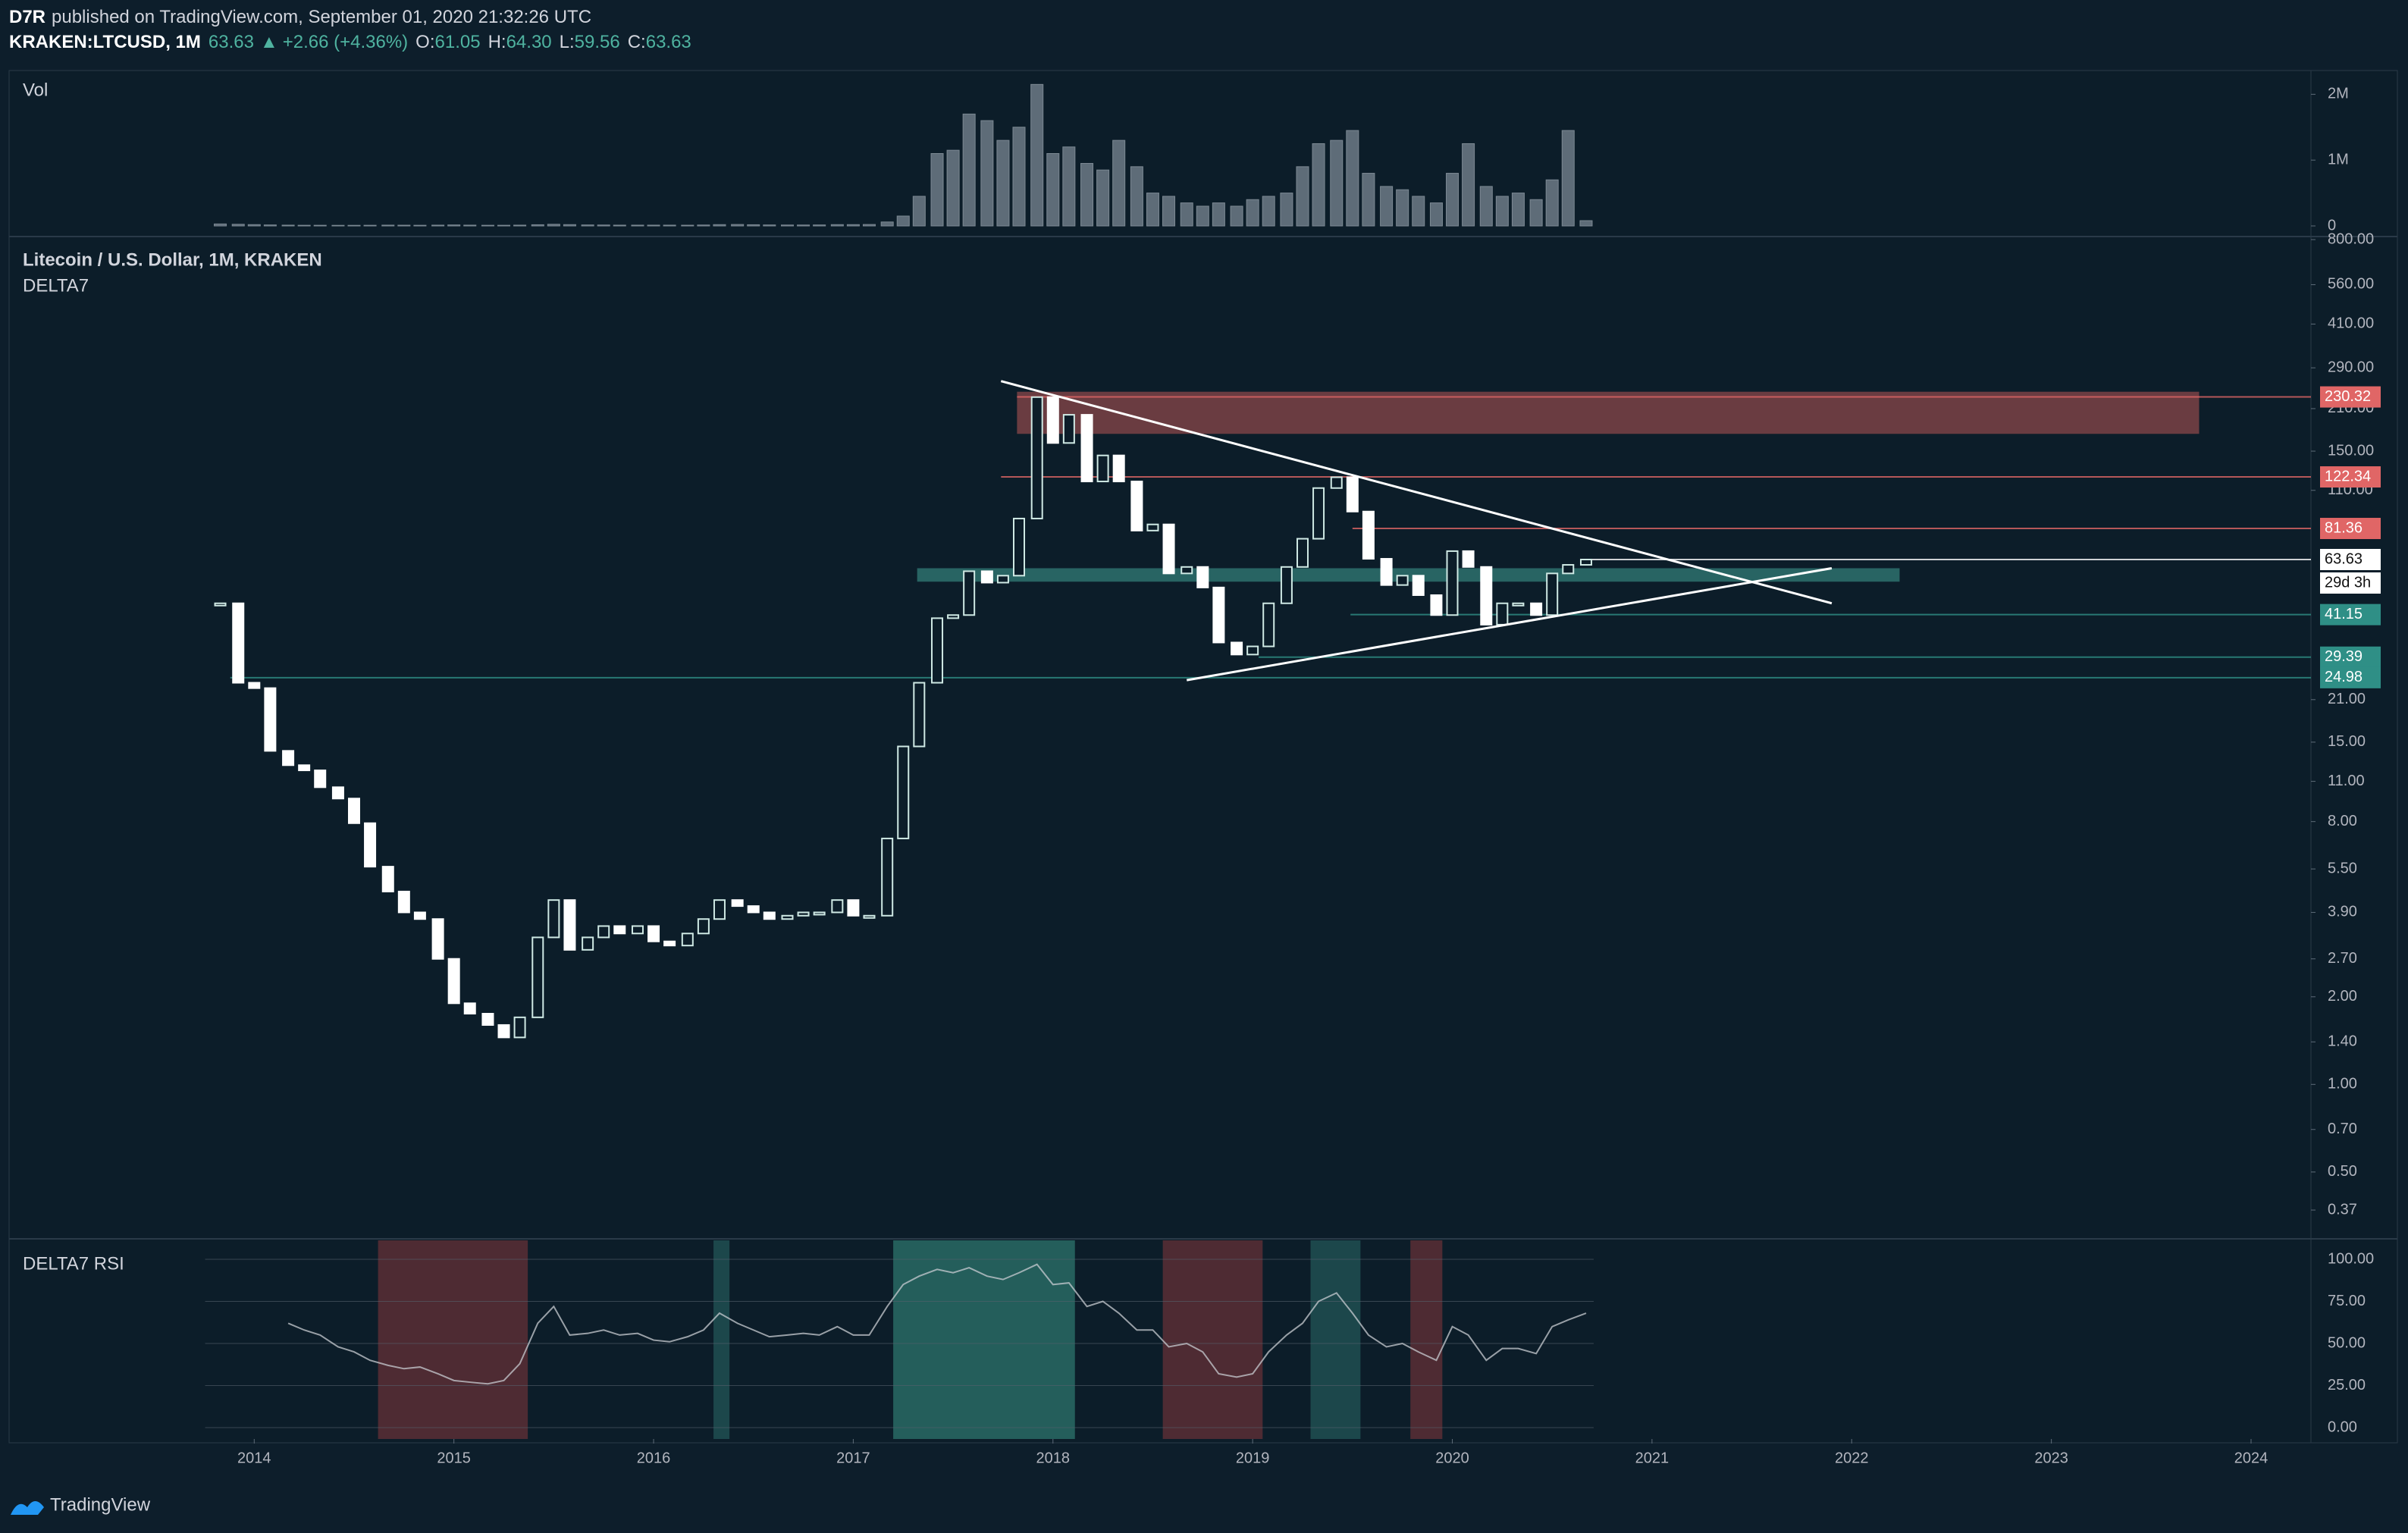  Describe the element at coordinates (567, 42) in the screenshot. I see `ohlc-key: L:` at that location.